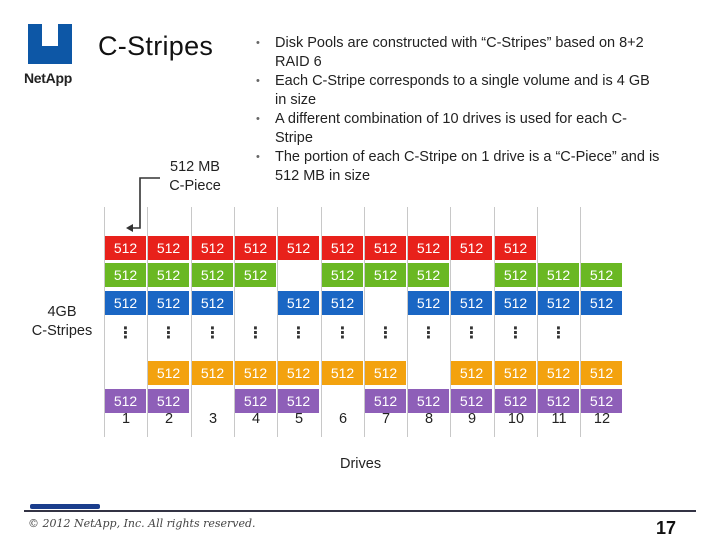 This screenshot has width=720, height=540. I want to click on c-stripes-label: 4GB C-Stripes, so click(62, 322).